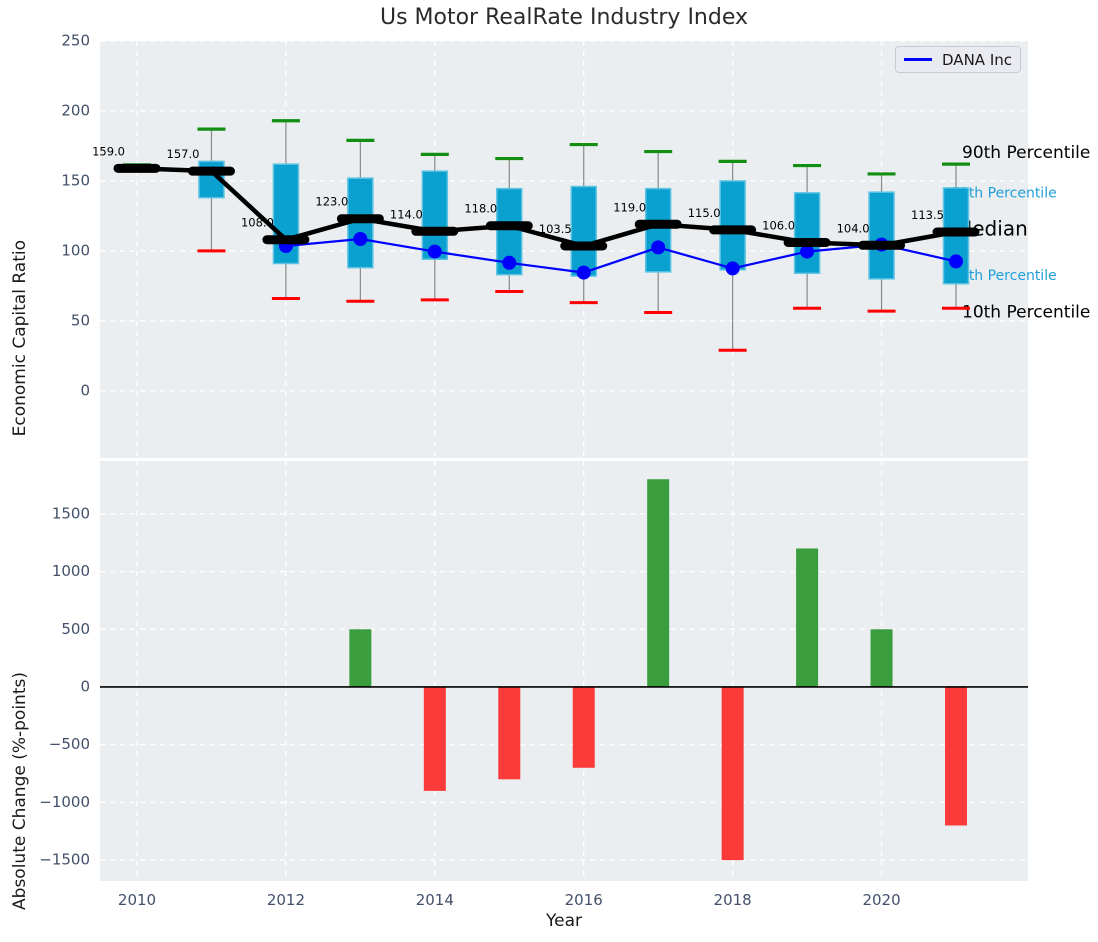  What do you see at coordinates (564, 17) in the screenshot?
I see `chart-title: Us Motor RealRate Industry Index` at bounding box center [564, 17].